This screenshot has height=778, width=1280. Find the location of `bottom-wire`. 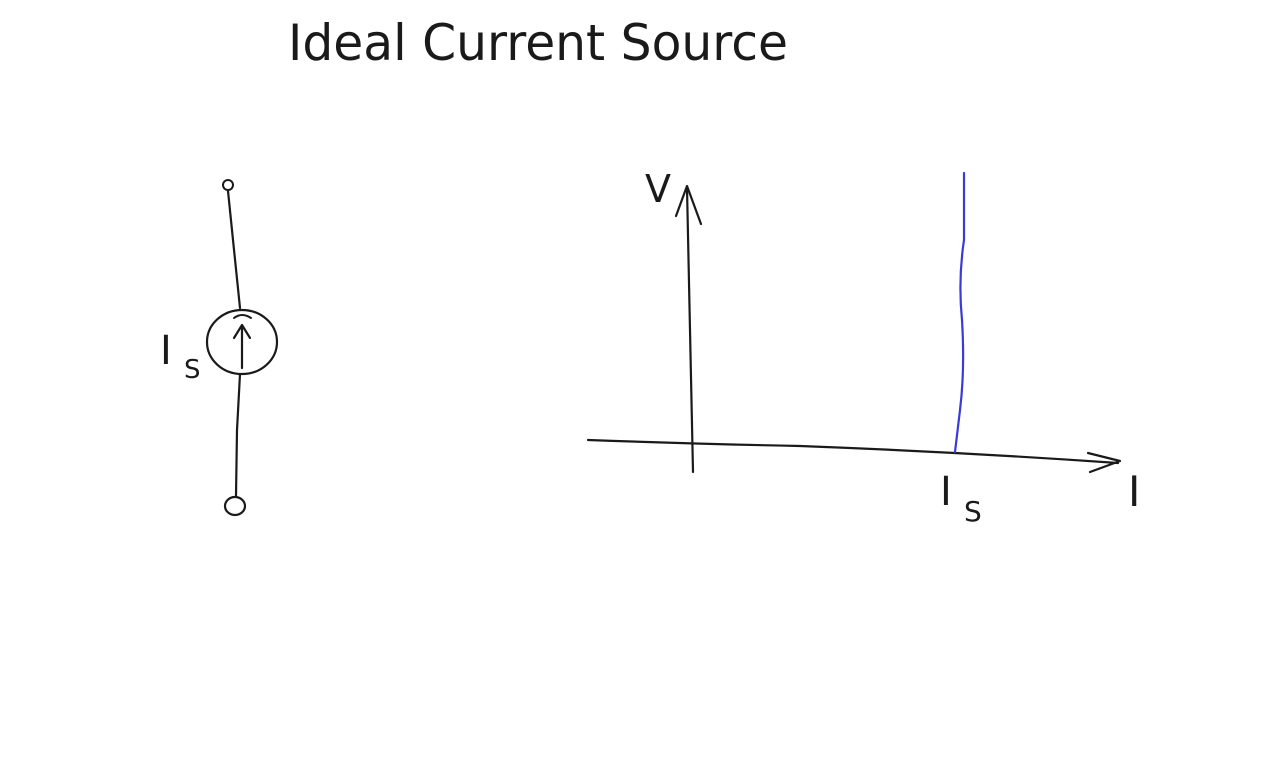

bottom-wire is located at coordinates (238, 435).